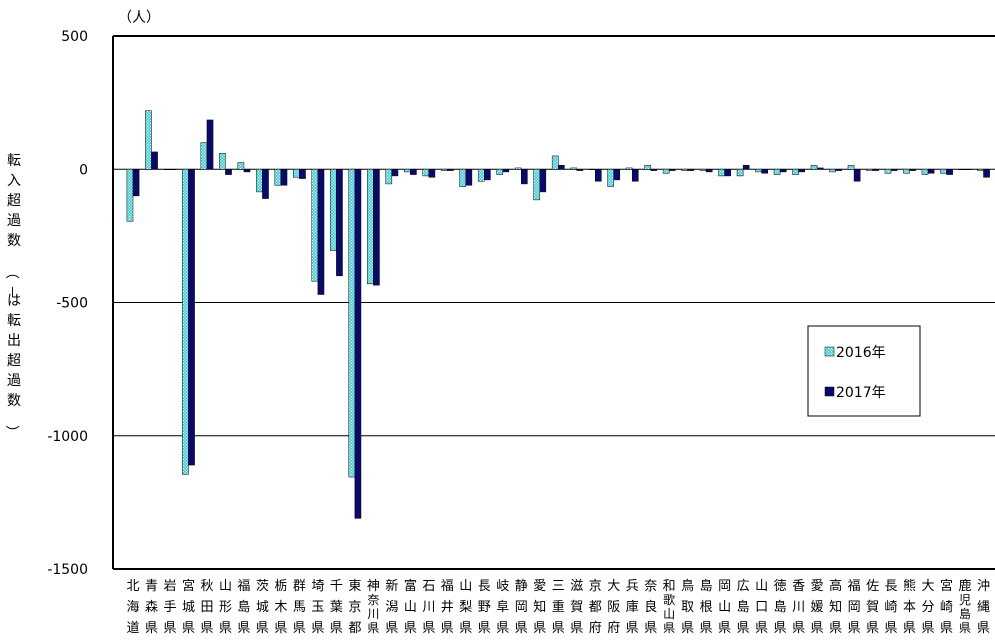 Image resolution: width=995 pixels, height=641 pixels. I want to click on legend: 2016年 2017年, so click(864, 371).